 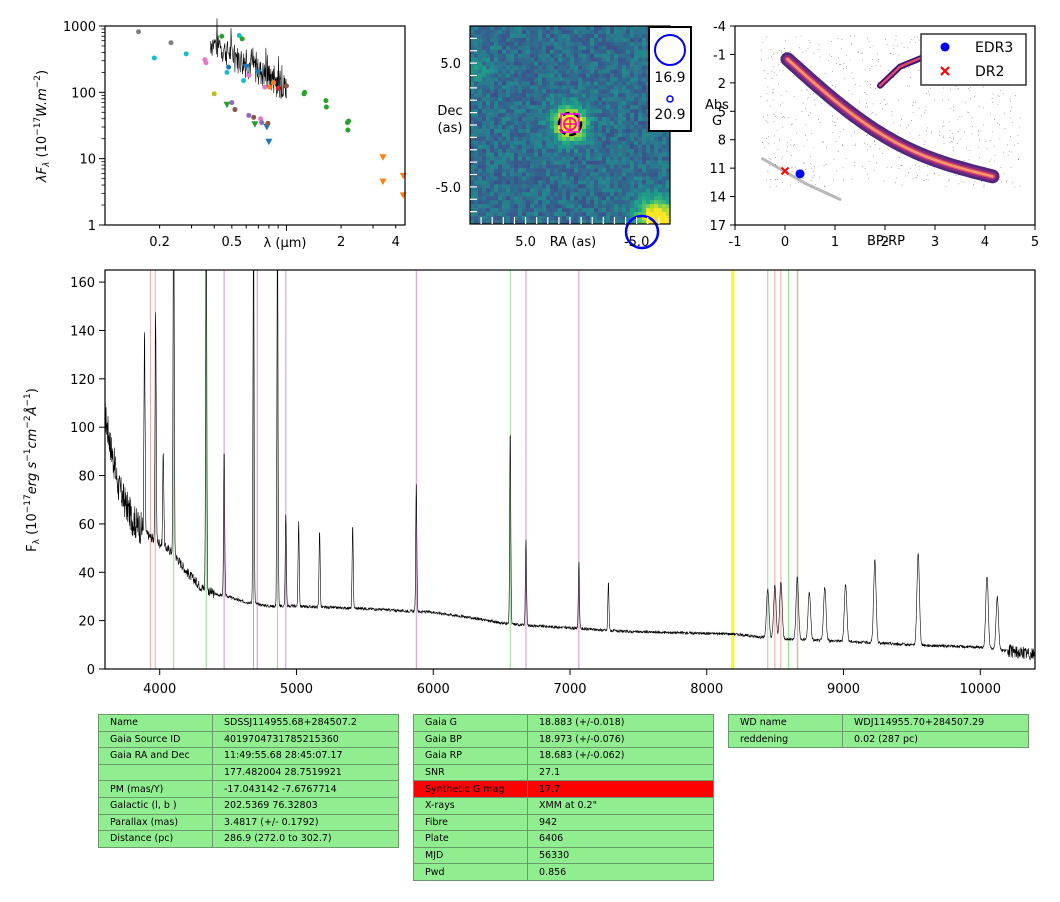 What do you see at coordinates (470, 855) in the screenshot?
I see `table-key: MJD` at bounding box center [470, 855].